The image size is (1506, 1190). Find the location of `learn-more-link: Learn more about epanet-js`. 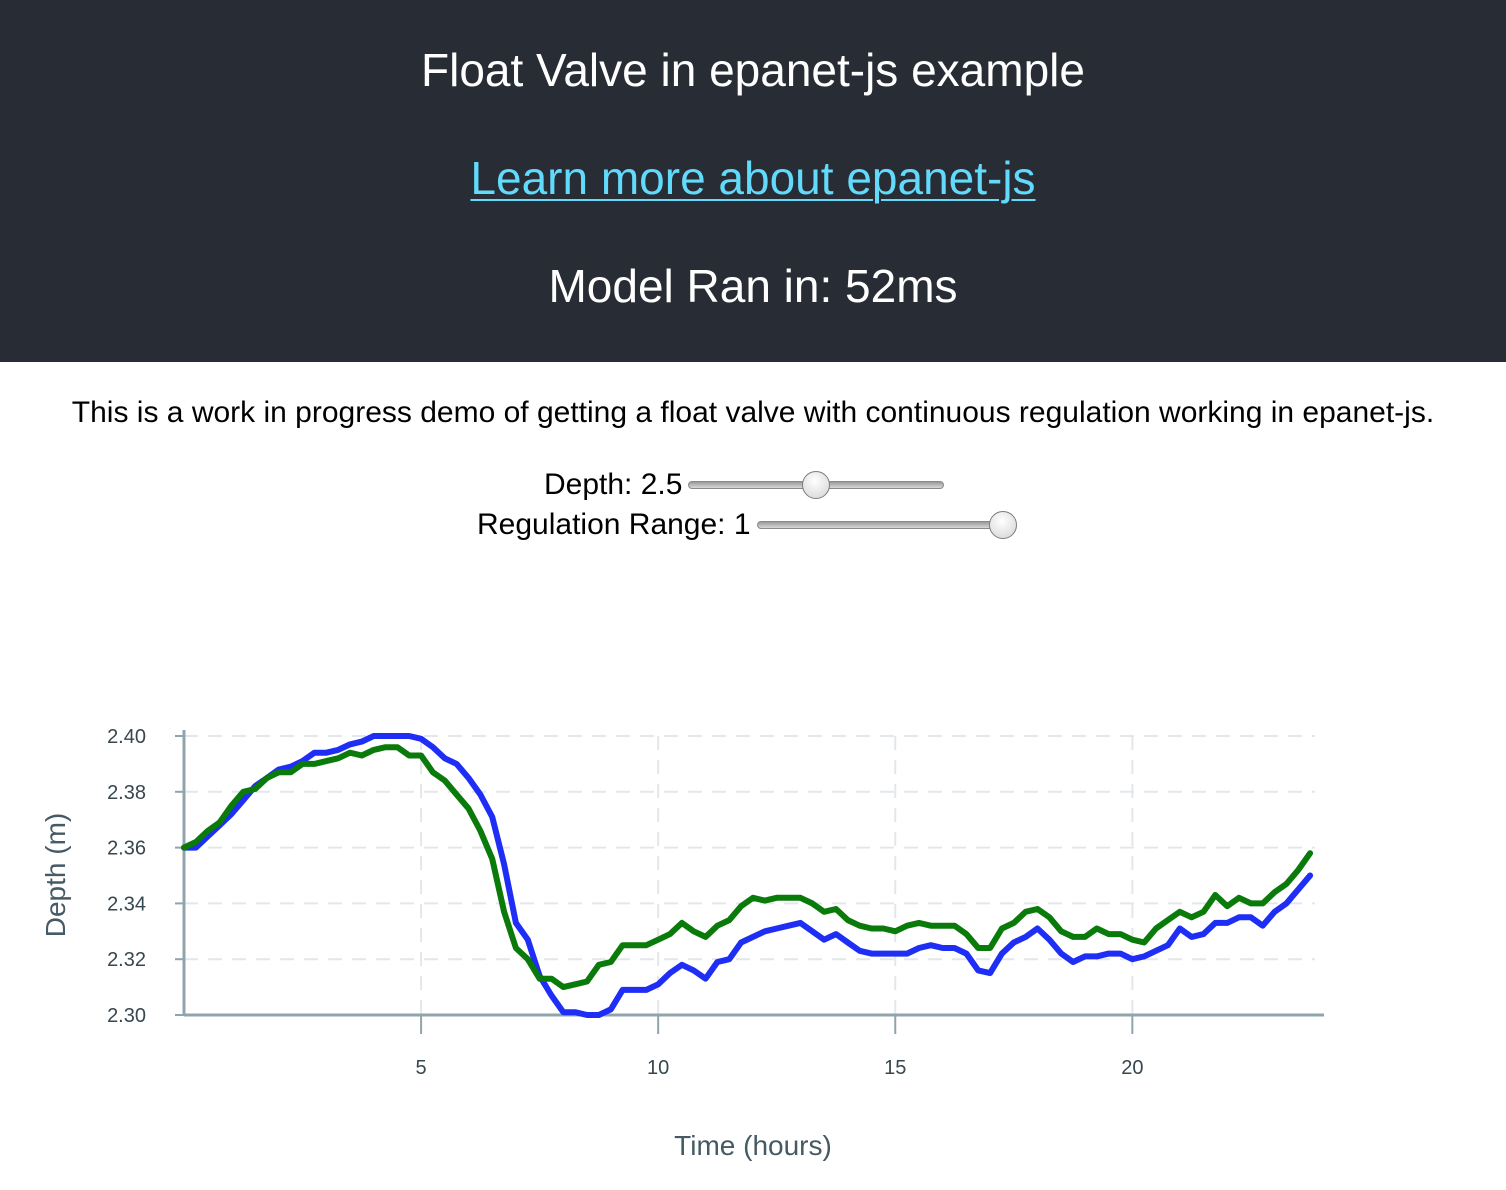

learn-more-link: Learn more about epanet-js is located at coordinates (753, 178).